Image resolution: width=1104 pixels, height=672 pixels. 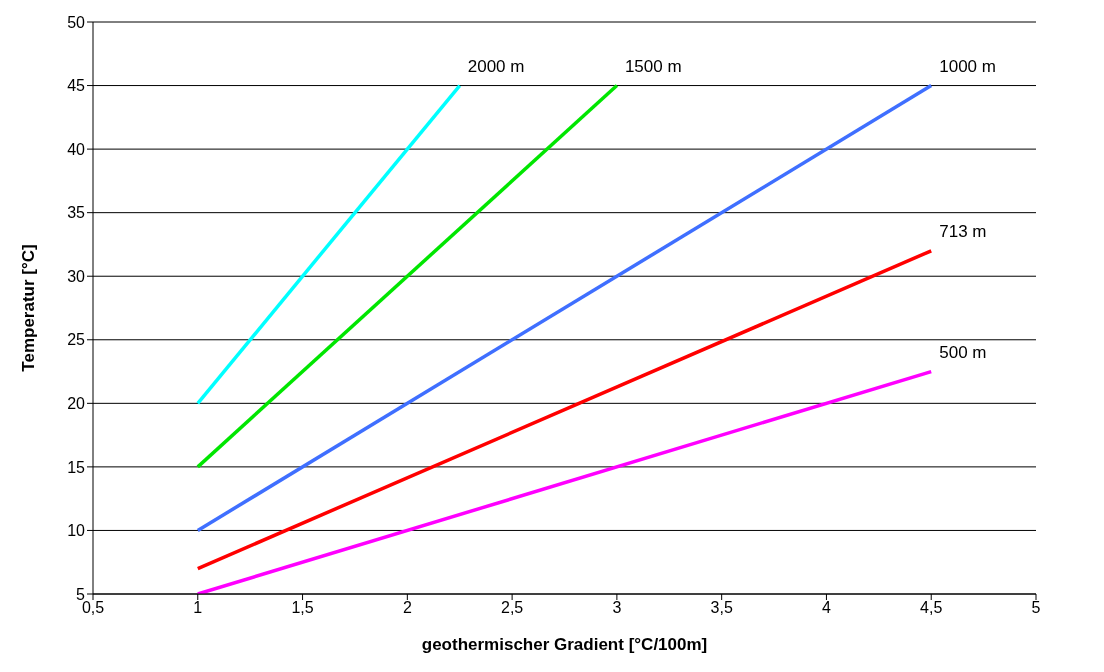 I want to click on x-tick-label: 4, so click(x=826, y=608).